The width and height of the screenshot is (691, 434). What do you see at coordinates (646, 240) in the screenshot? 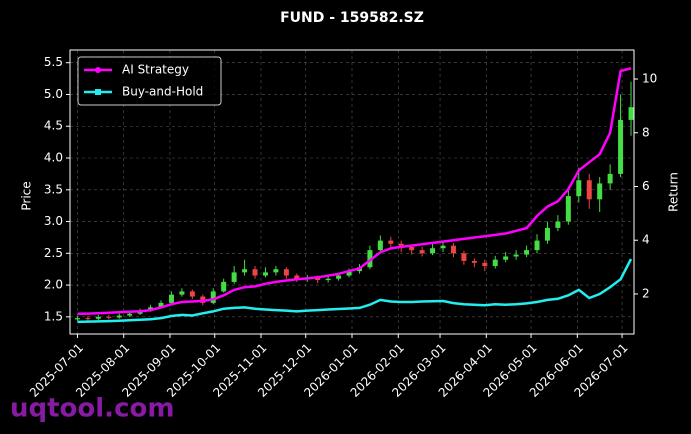
I see `y2-tick-label: 4` at bounding box center [646, 240].